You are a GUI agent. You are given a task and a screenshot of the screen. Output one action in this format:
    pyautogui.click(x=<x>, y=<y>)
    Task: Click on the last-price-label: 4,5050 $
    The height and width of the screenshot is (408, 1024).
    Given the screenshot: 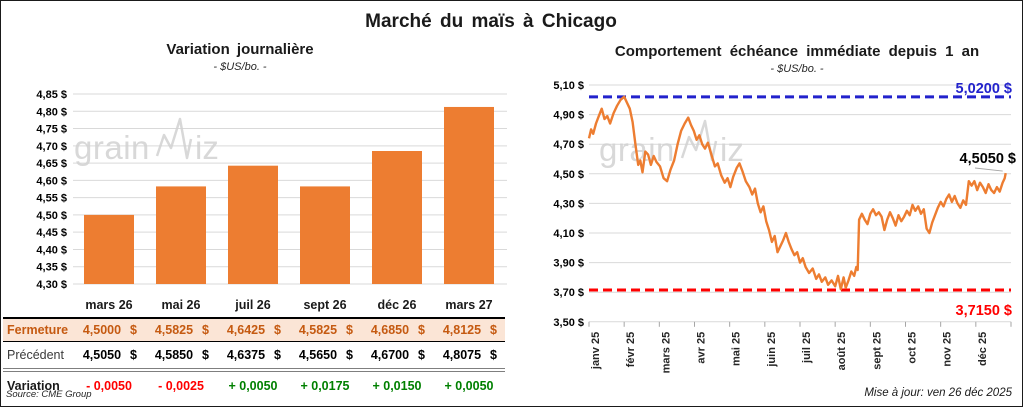 What is the action you would take?
    pyautogui.click(x=988, y=159)
    